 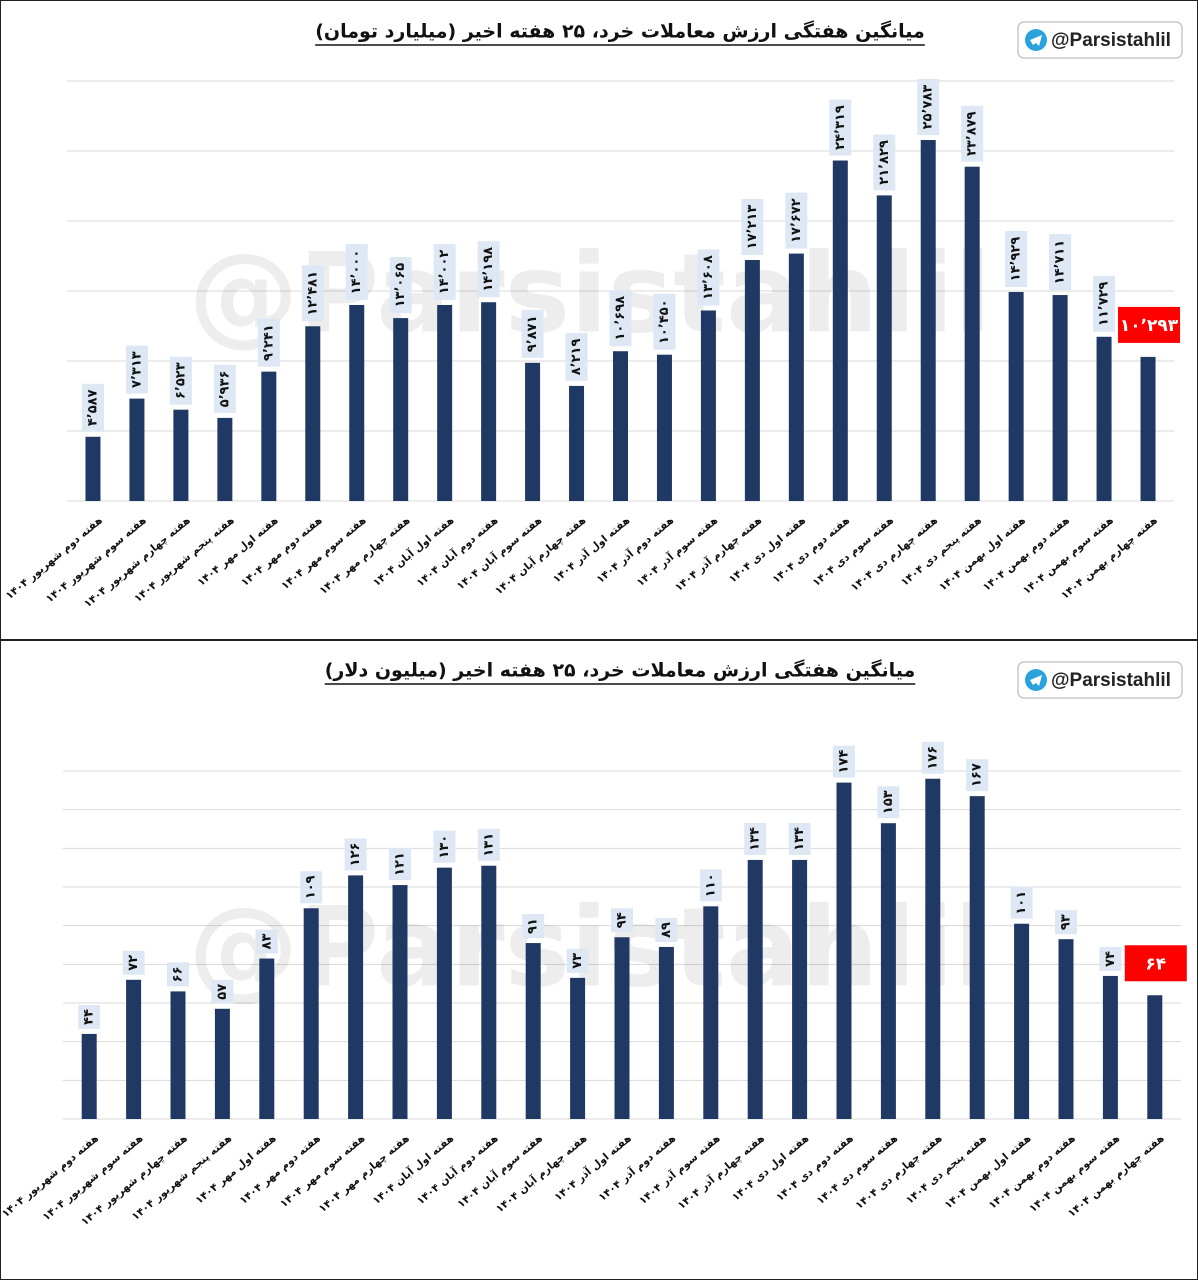 I want to click on value-label-text: ۱۷٬۲۱۳, so click(x=752, y=227).